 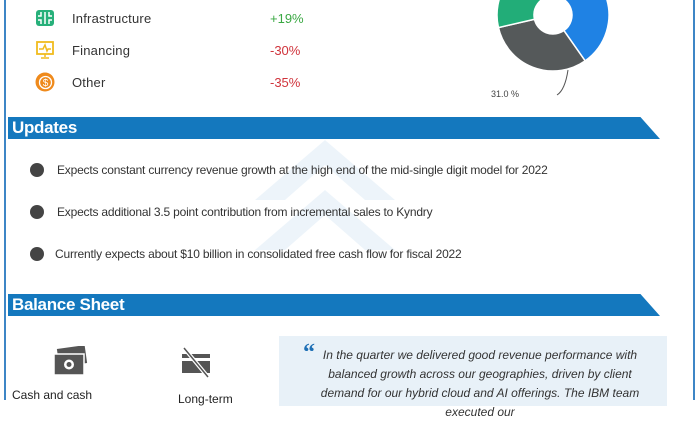 What do you see at coordinates (101, 50) in the screenshot?
I see `segment-label: Financing` at bounding box center [101, 50].